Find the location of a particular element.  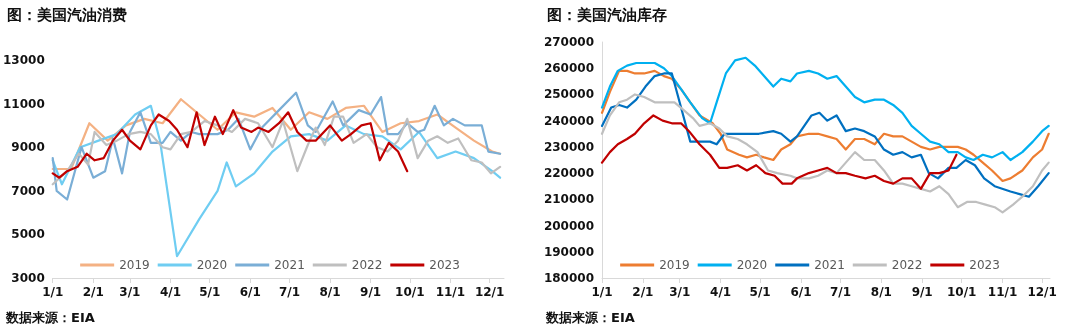

y-tick-label: 210000 is located at coordinates (568, 199).